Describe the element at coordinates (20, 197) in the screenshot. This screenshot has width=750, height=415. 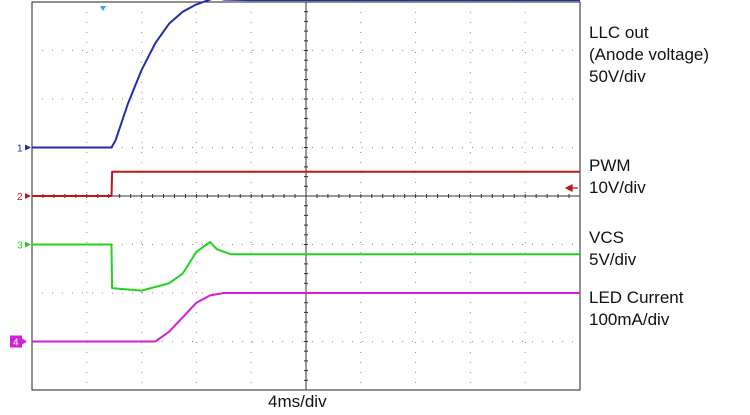
I see `channel-marker-pwm: 2` at that location.